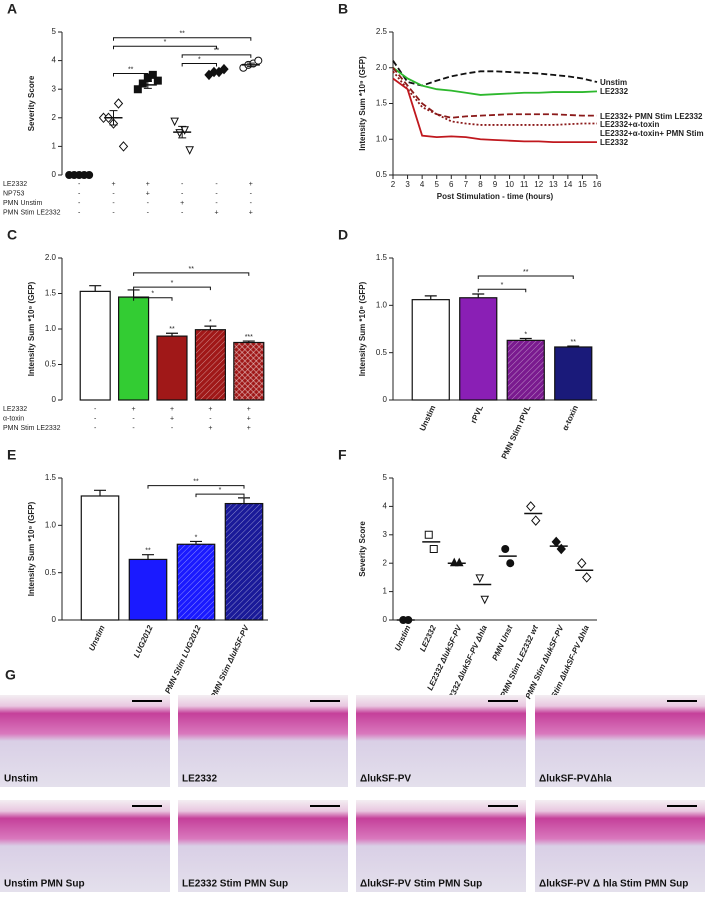 The width and height of the screenshot is (705, 923). Describe the element at coordinates (10, 675) in the screenshot. I see `panel-letter: G` at that location.